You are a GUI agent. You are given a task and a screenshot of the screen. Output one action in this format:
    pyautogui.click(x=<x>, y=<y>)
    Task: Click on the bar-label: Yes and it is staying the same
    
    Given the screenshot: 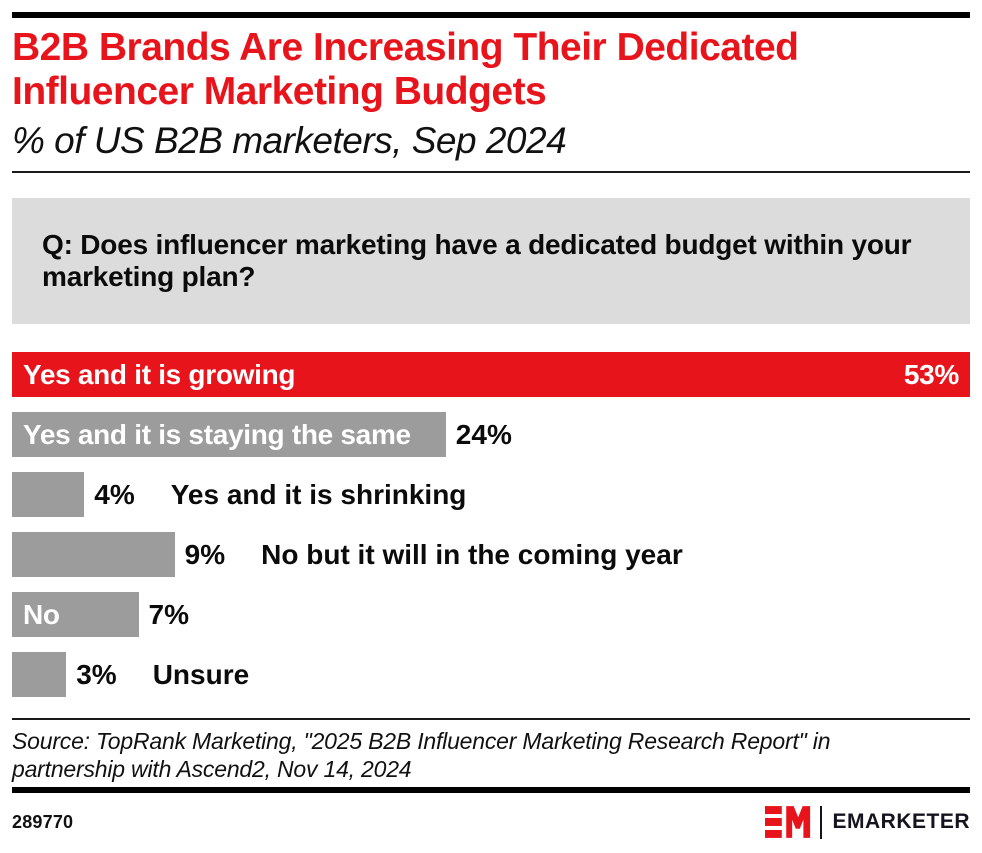 What is the action you would take?
    pyautogui.click(x=217, y=434)
    